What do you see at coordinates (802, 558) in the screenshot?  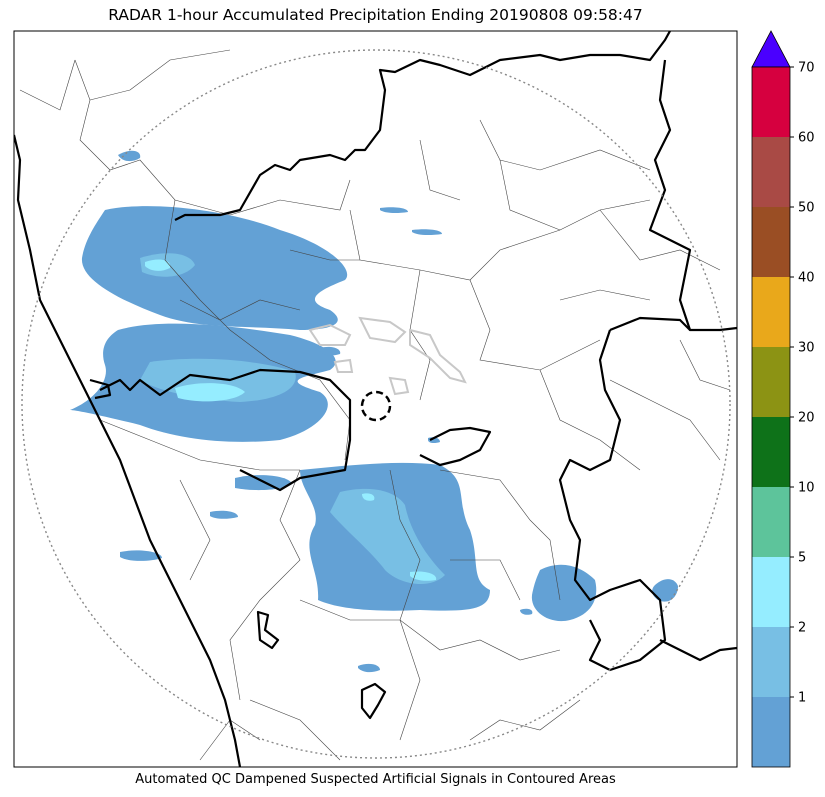 I see `colorbar-tick-label: 5` at bounding box center [802, 558].